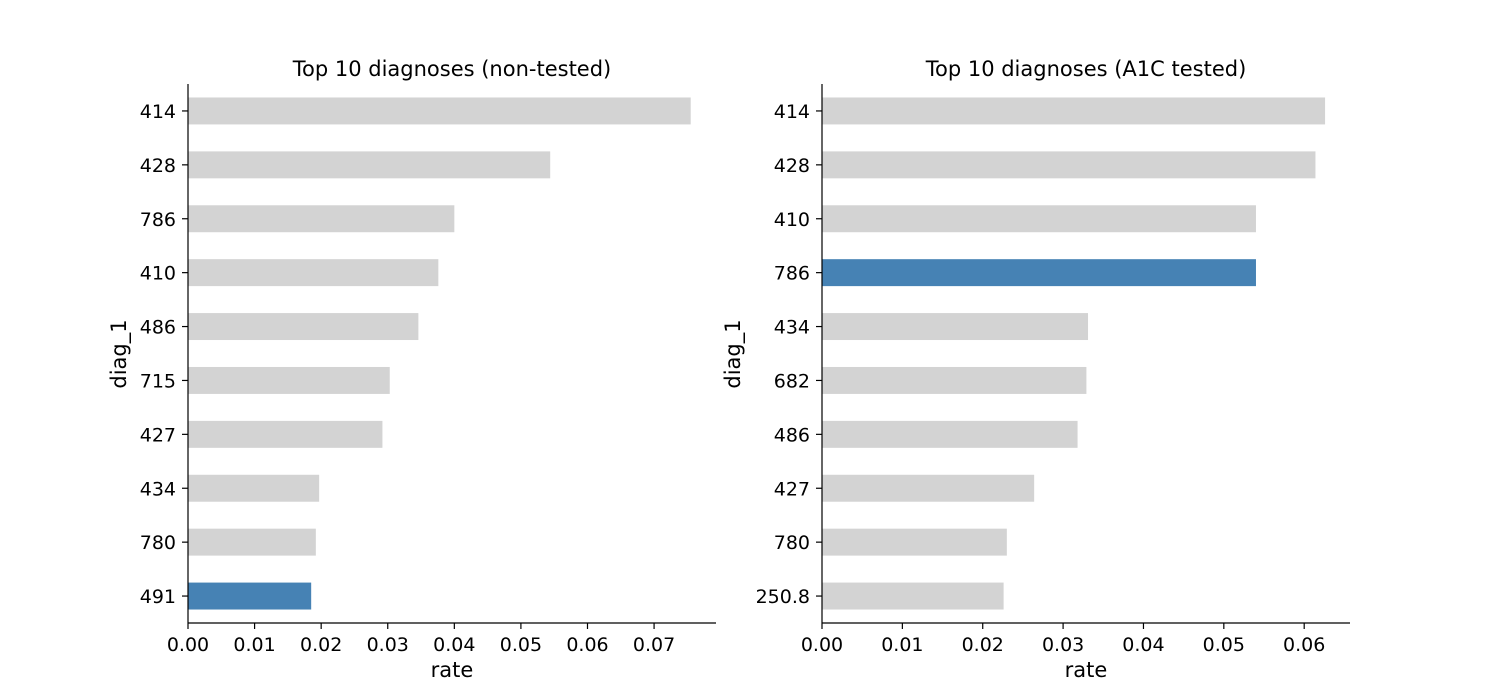 This screenshot has width=1500, height=700. I want to click on y-ticks: 414 428 410 786 434 682 486 427 780 250.8, so click(789, 354).